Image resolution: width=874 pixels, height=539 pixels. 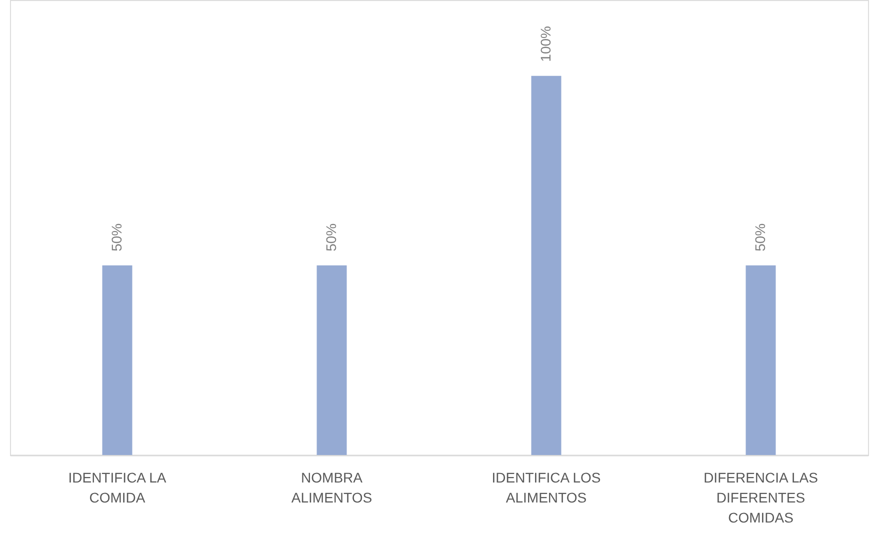 What do you see at coordinates (546, 488) in the screenshot?
I see `x-tick-label: IDENTIFICA LOS ALIMENTOS` at bounding box center [546, 488].